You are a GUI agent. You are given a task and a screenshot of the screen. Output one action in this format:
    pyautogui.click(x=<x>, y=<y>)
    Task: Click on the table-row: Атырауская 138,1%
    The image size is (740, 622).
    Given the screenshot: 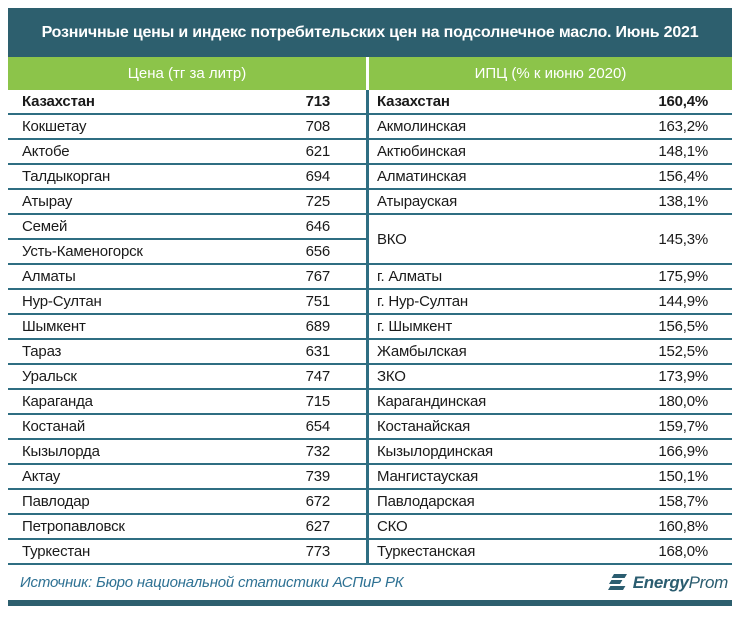 What is the action you would take?
    pyautogui.click(x=550, y=202)
    